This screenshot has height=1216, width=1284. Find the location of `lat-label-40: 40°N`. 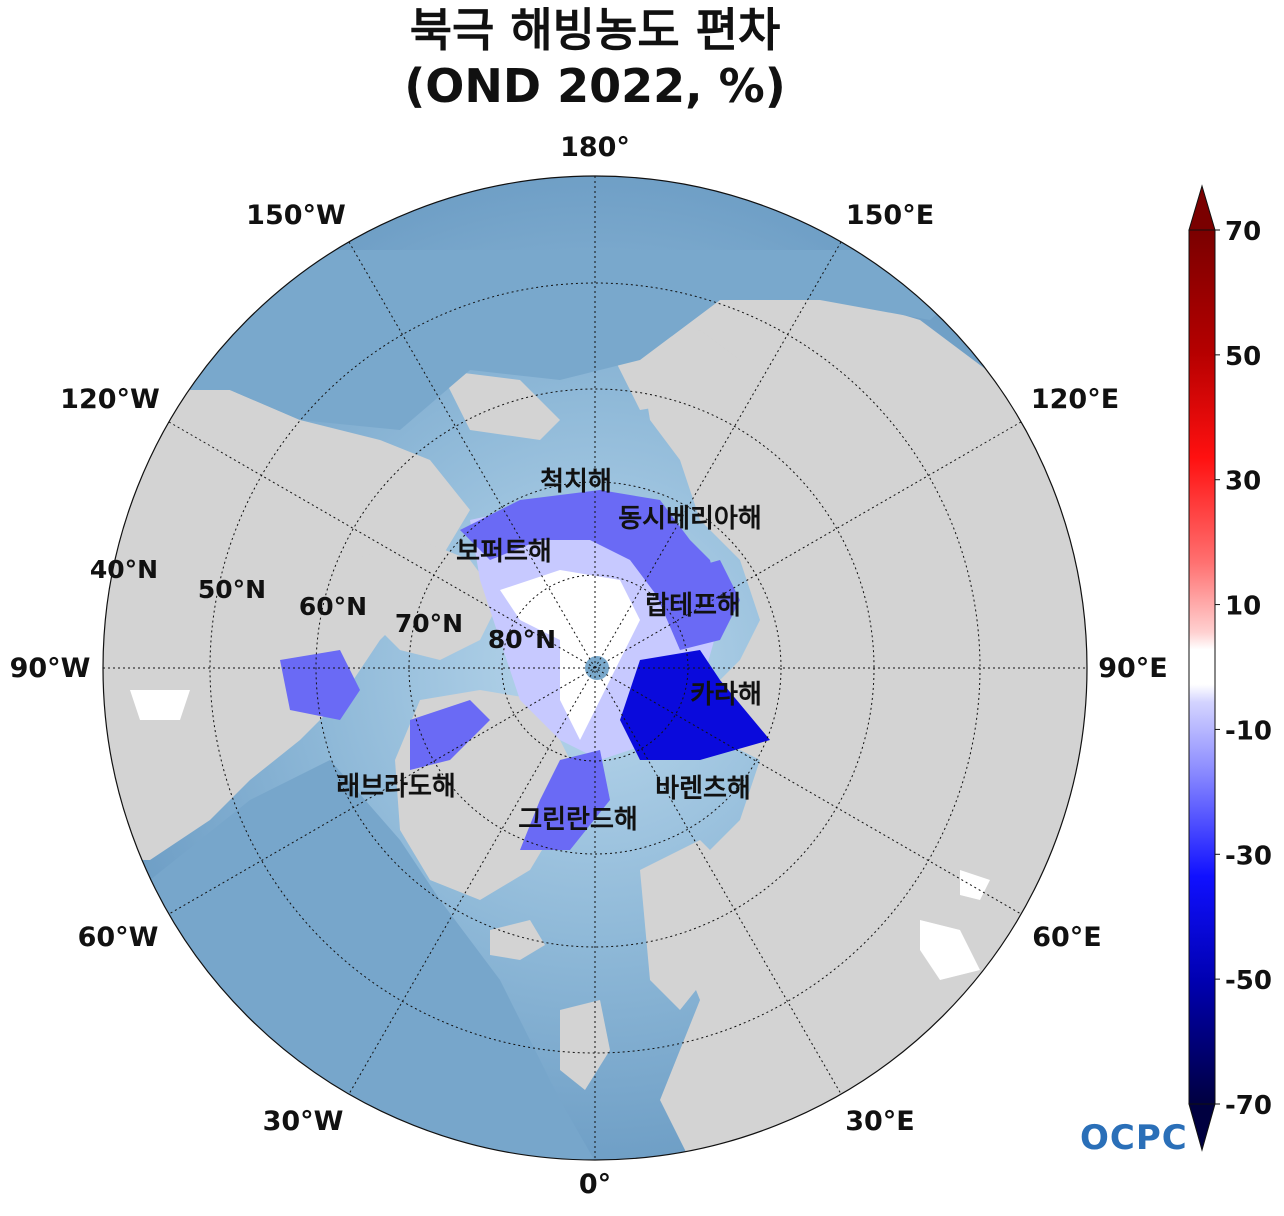

lat-label-40: 40°N is located at coordinates (124, 569).